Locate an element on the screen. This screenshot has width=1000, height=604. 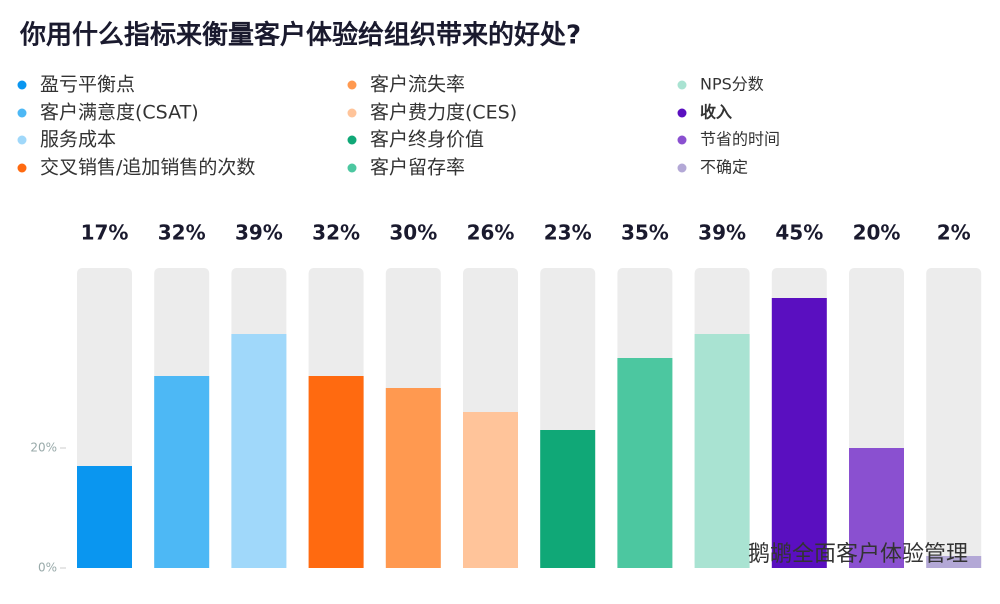
legend-label: 不确定 is located at coordinates (724, 167).